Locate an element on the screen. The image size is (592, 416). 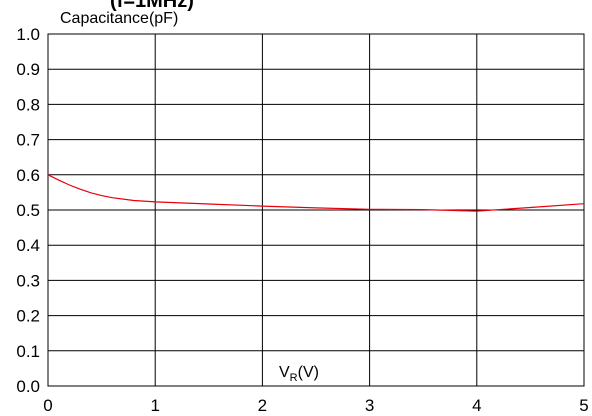
y-tick-label: 0.3 is located at coordinates (28, 280).